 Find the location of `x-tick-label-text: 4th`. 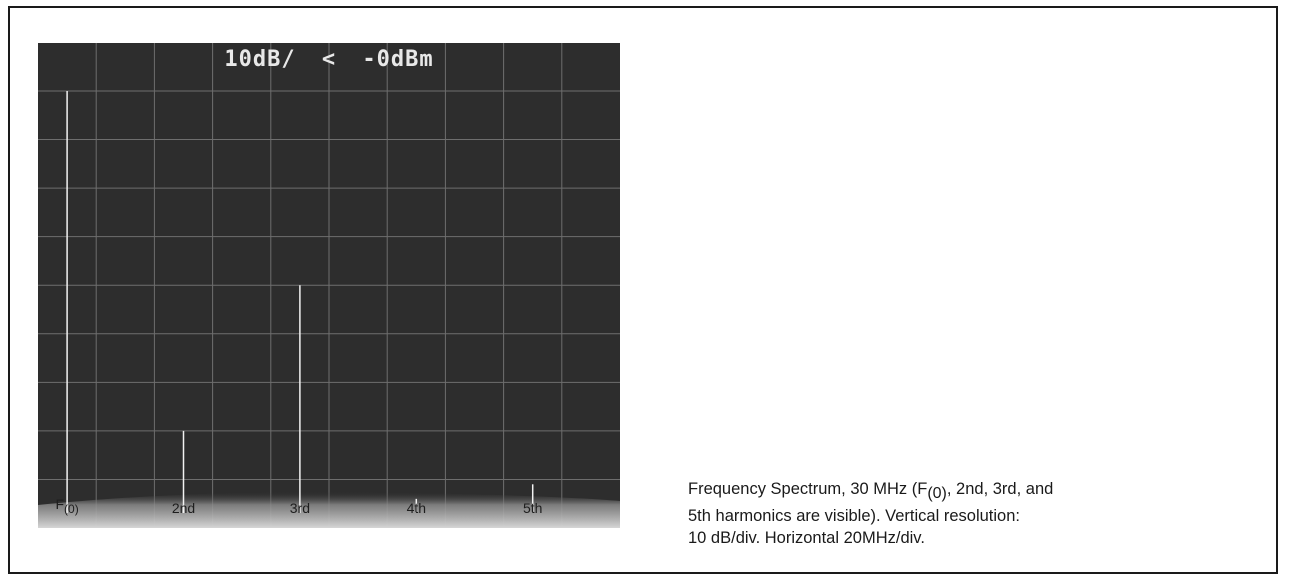

x-tick-label-text: 4th is located at coordinates (416, 508).